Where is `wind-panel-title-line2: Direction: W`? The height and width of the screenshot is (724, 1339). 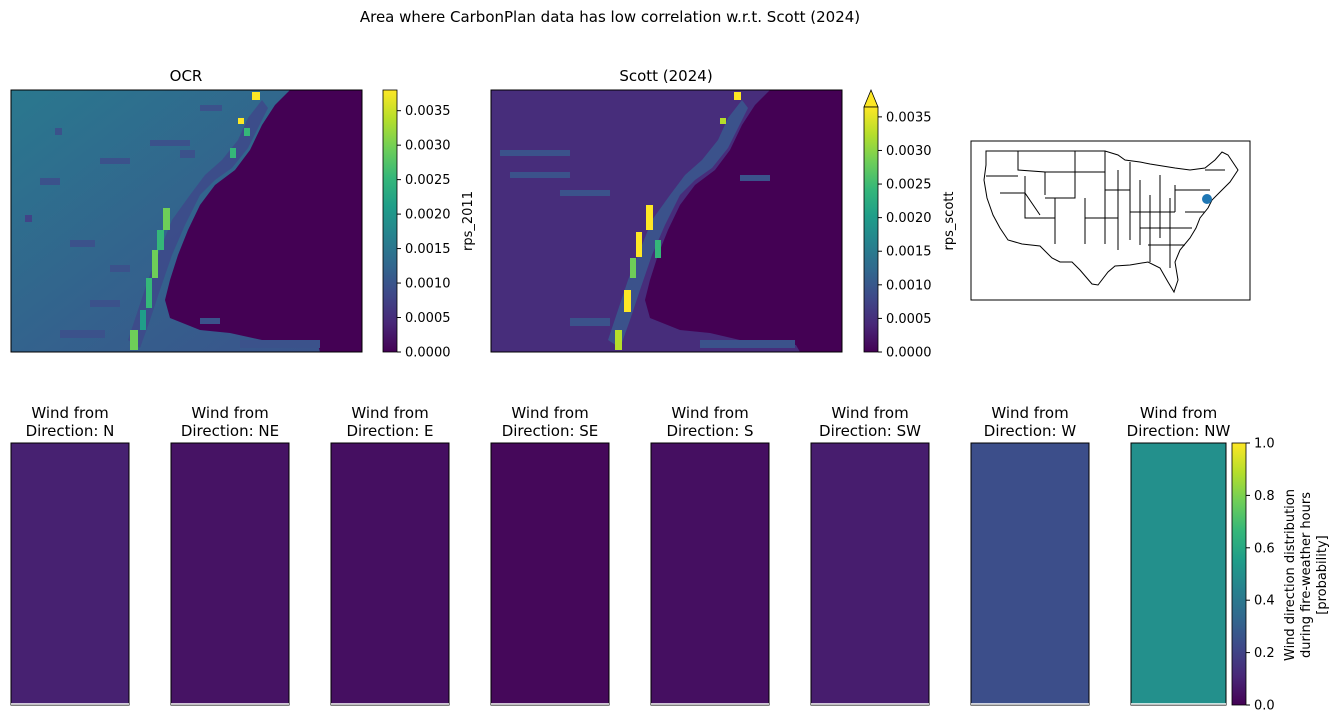
wind-panel-title-line2: Direction: W is located at coordinates (1030, 431).